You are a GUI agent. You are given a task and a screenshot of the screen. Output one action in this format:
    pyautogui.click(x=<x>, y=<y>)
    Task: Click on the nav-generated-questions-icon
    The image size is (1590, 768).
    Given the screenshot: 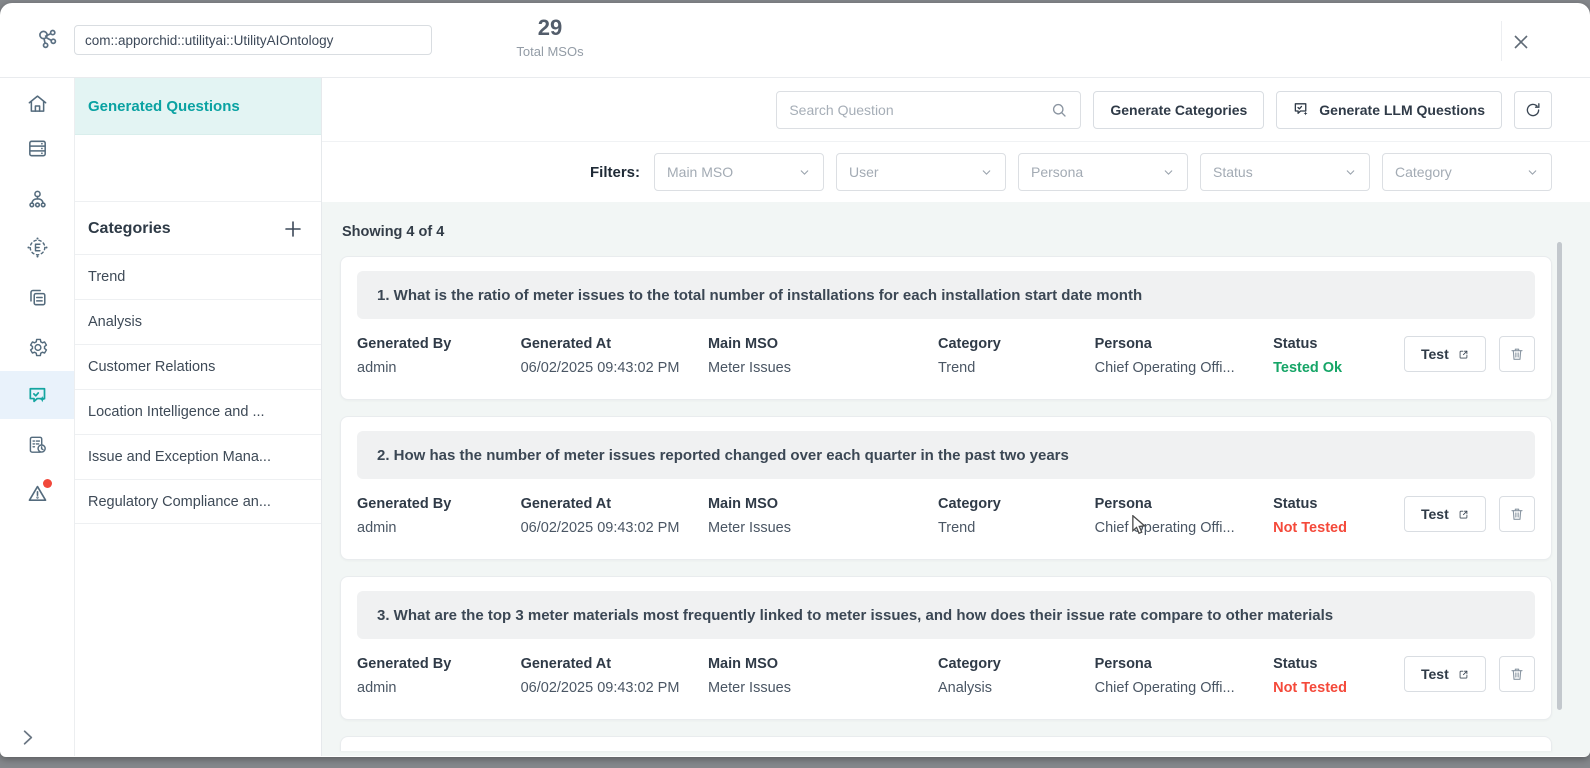 What is the action you would take?
    pyautogui.click(x=37, y=395)
    